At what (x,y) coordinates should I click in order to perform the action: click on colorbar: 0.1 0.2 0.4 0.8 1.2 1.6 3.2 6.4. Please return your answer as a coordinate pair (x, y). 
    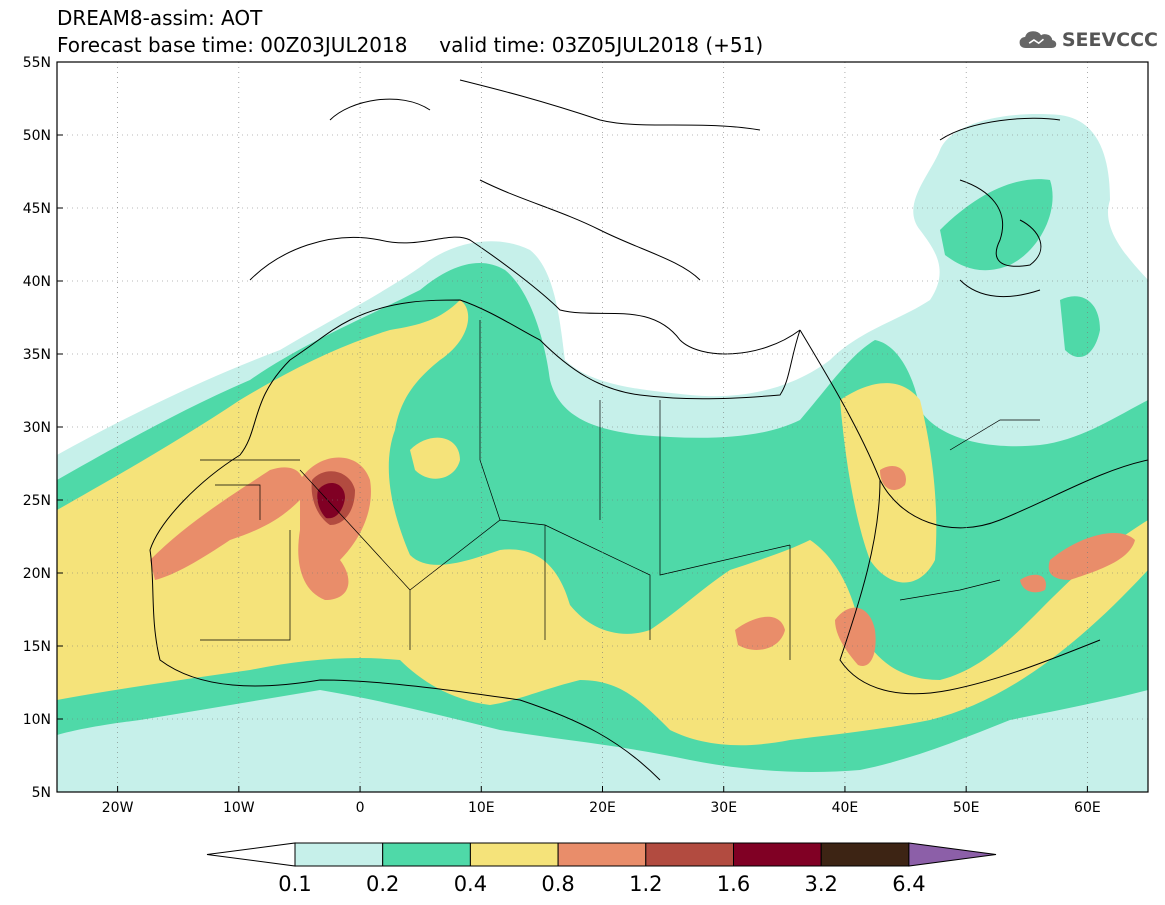
    Looking at the image, I should click on (601, 869).